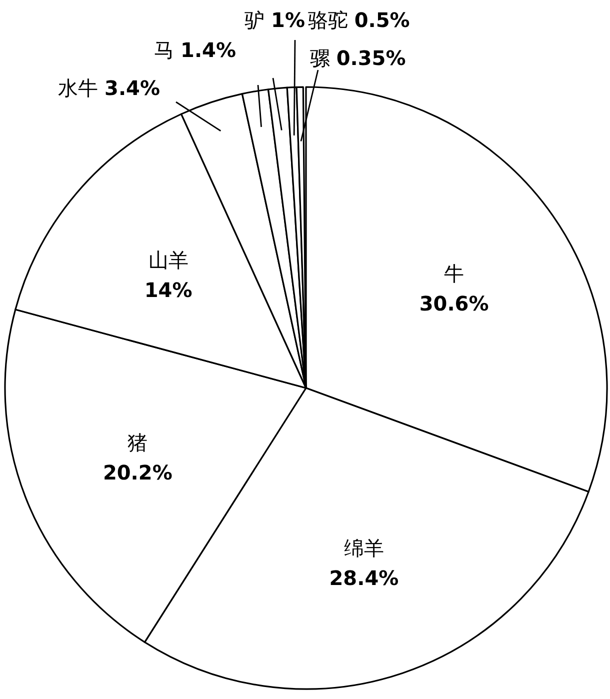  Describe the element at coordinates (208, 50) in the screenshot. I see `data-label: 1.4%` at that location.